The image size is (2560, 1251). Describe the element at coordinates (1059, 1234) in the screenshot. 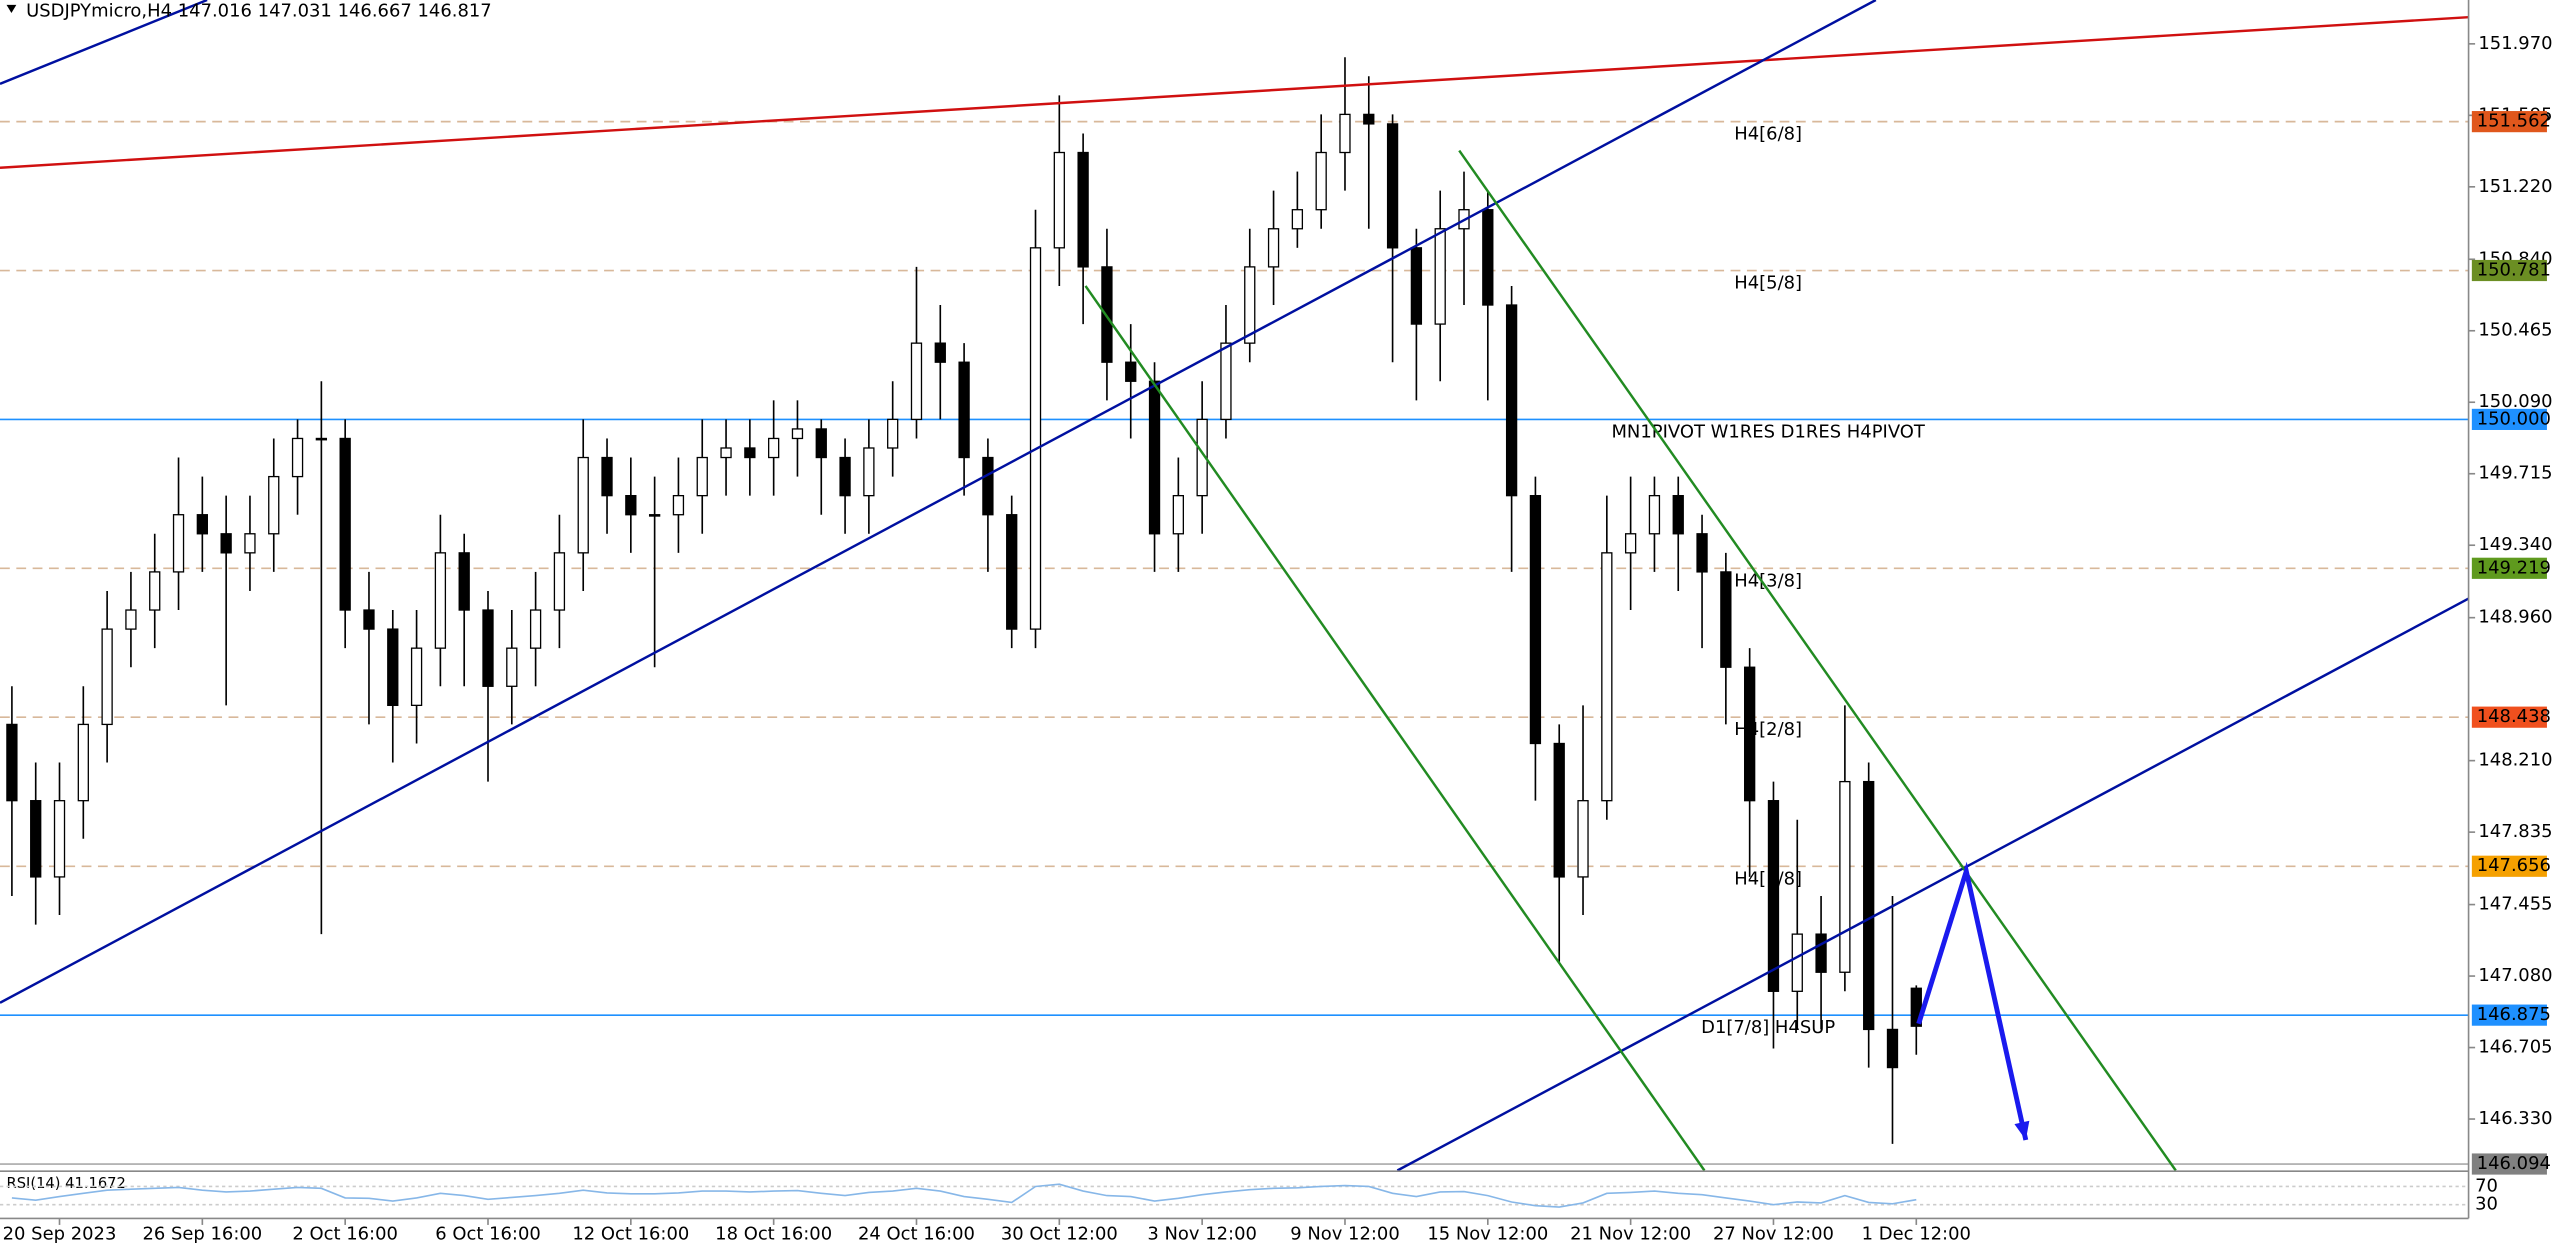

I see `x-tick-label: 30 Oct 12:00` at that location.